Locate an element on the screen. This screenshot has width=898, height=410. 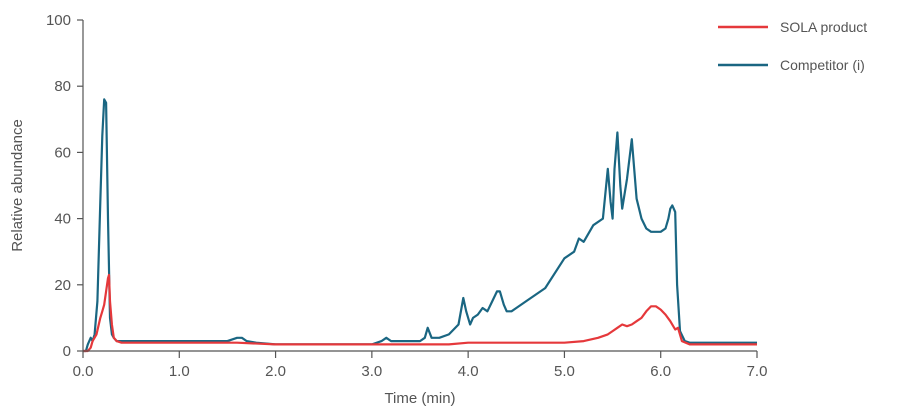
x-tick-label: 0.0 is located at coordinates (83, 371).